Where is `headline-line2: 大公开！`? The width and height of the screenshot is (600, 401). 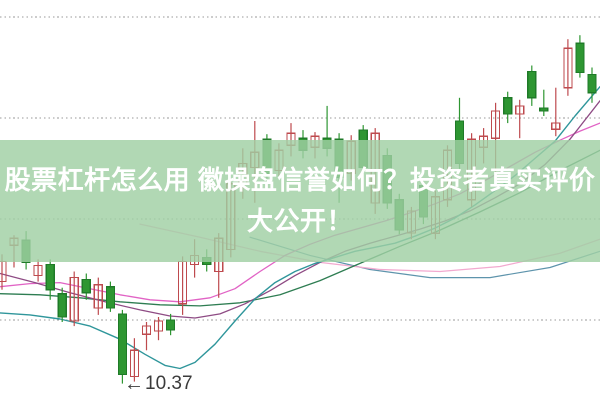 headline-line2: 大公开！ is located at coordinates (299, 221).